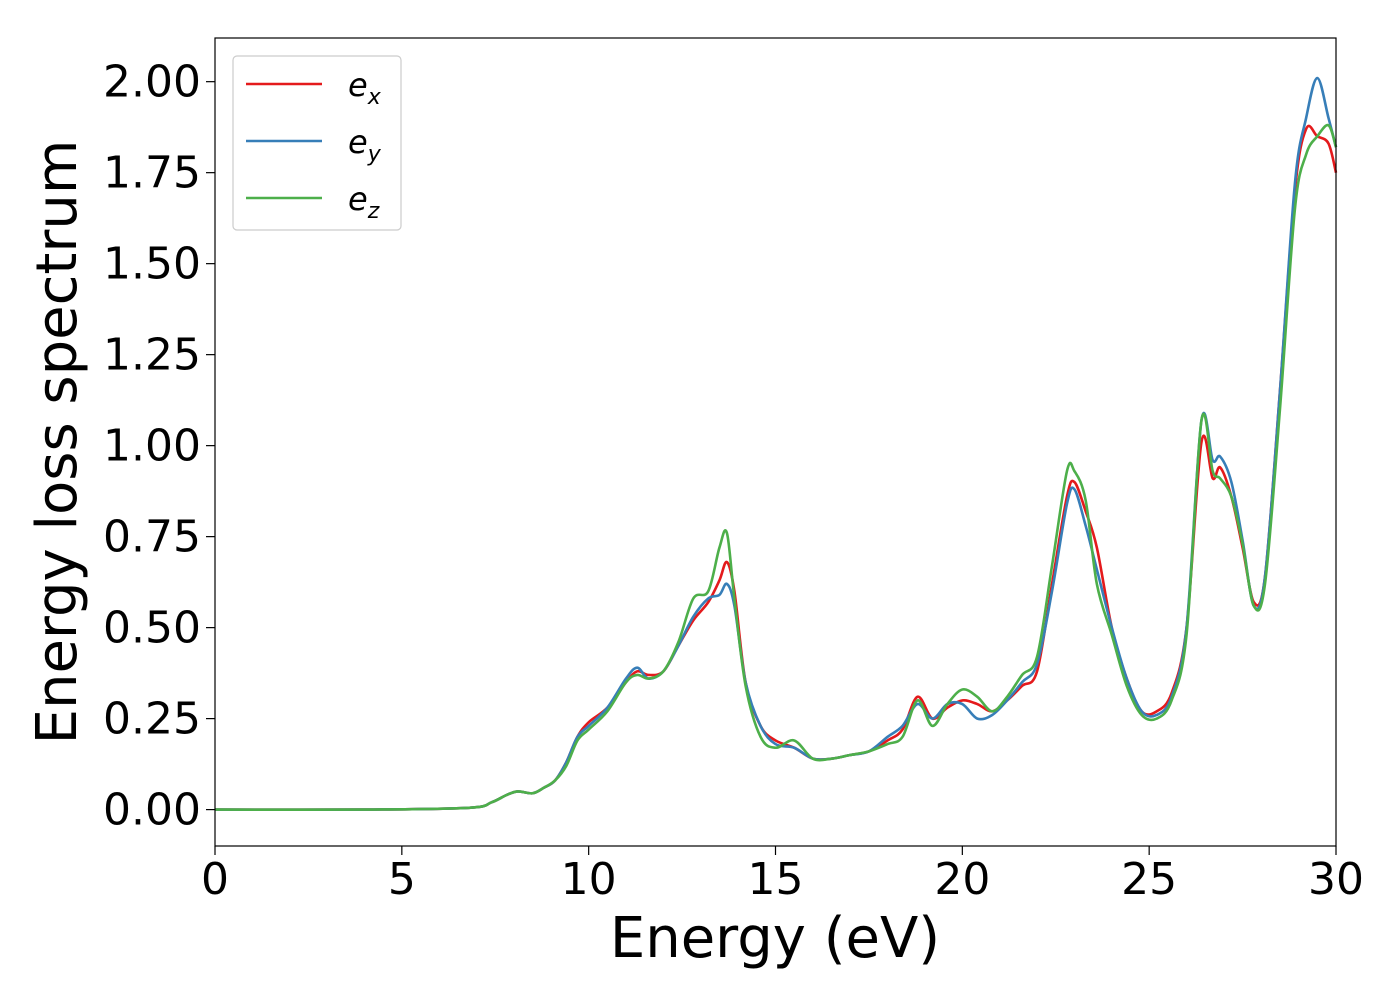 The width and height of the screenshot is (1400, 1000). Describe the element at coordinates (589, 879) in the screenshot. I see `x-tick-label: 10` at that location.